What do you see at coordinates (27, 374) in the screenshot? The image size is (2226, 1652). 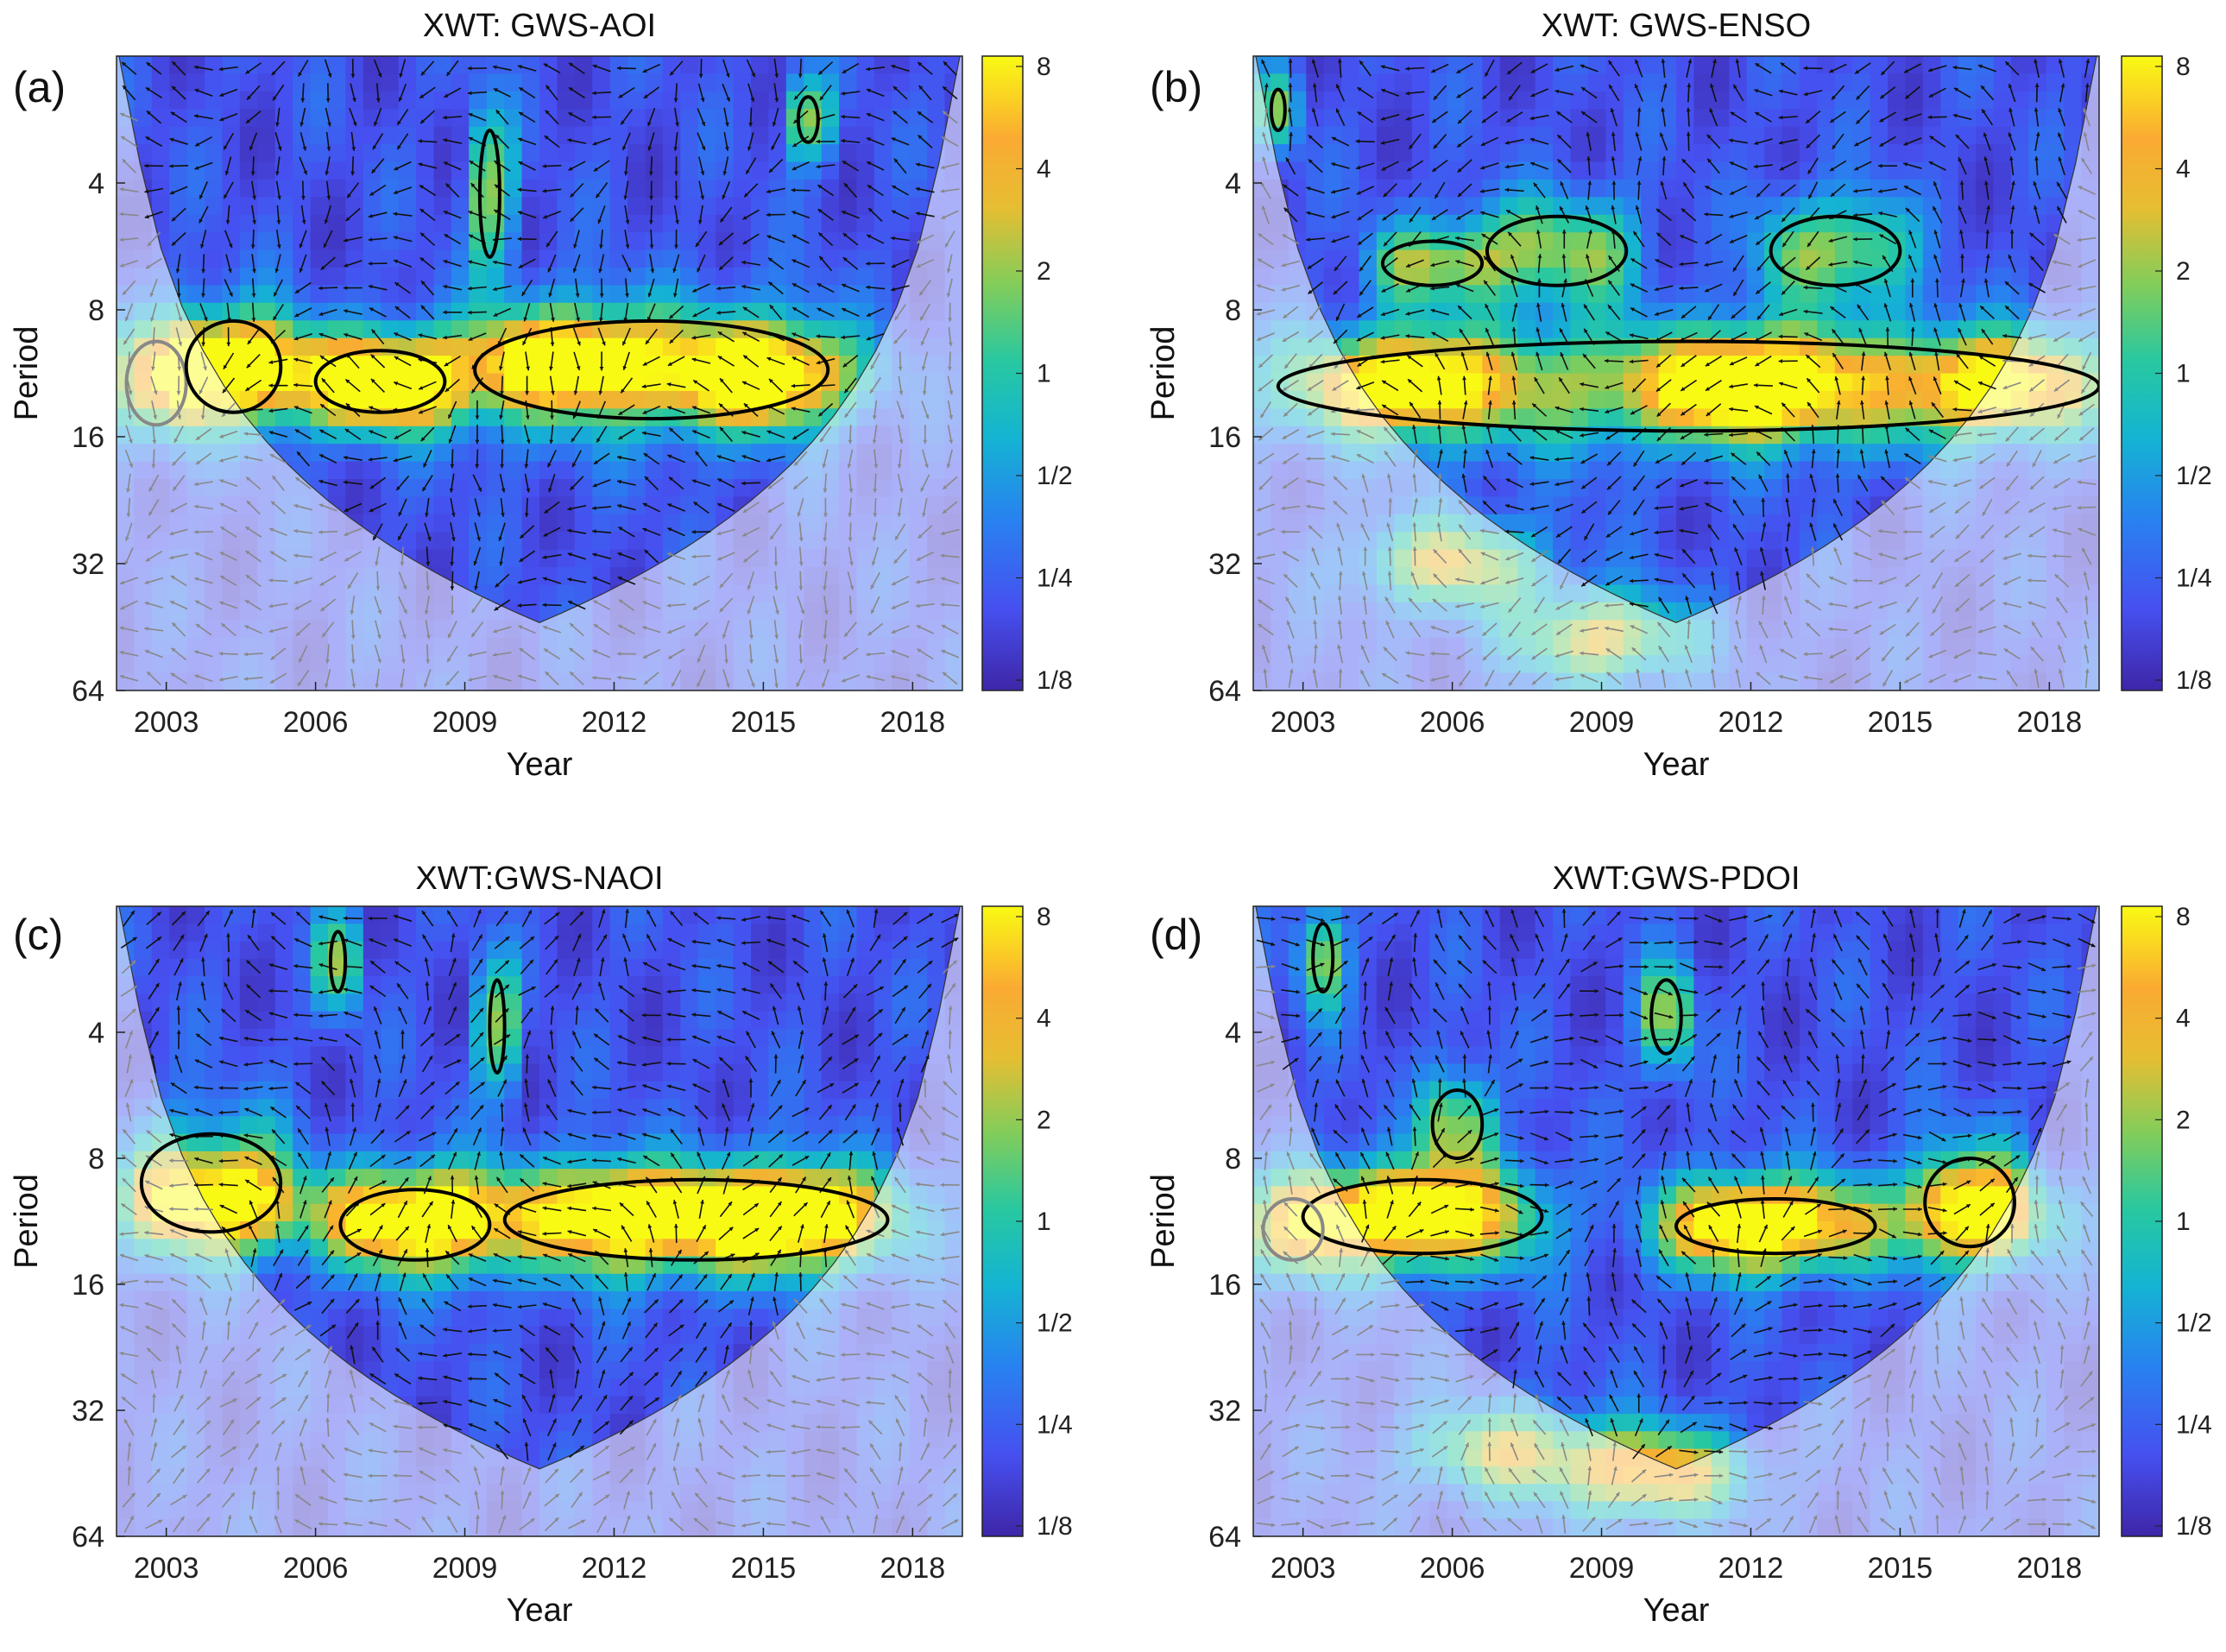 I see `y-axis-label: Period` at bounding box center [27, 374].